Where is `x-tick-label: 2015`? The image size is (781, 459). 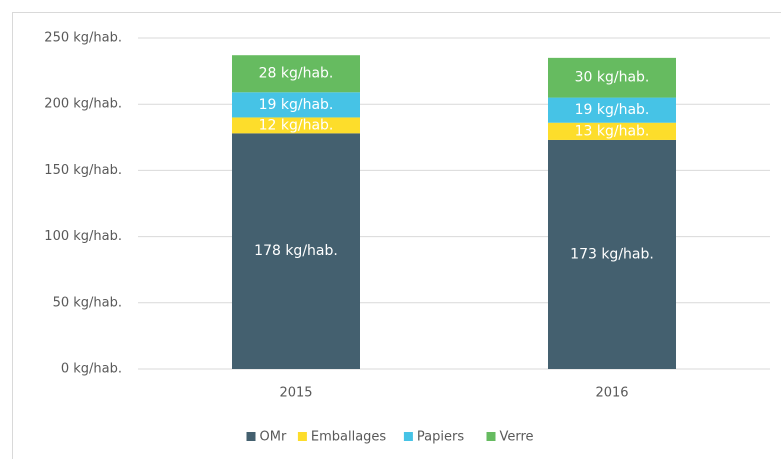
x-tick-label: 2015 is located at coordinates (295, 393).